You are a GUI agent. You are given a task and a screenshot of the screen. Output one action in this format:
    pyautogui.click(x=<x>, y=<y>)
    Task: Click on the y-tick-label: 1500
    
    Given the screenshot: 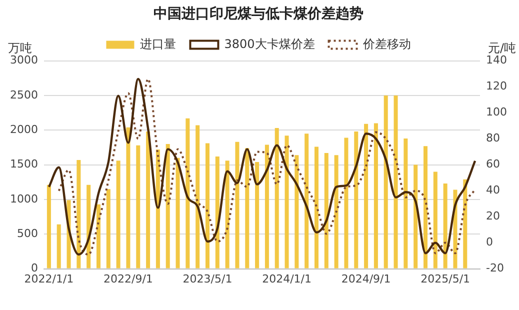 What is the action you would take?
    pyautogui.click(x=24, y=164)
    